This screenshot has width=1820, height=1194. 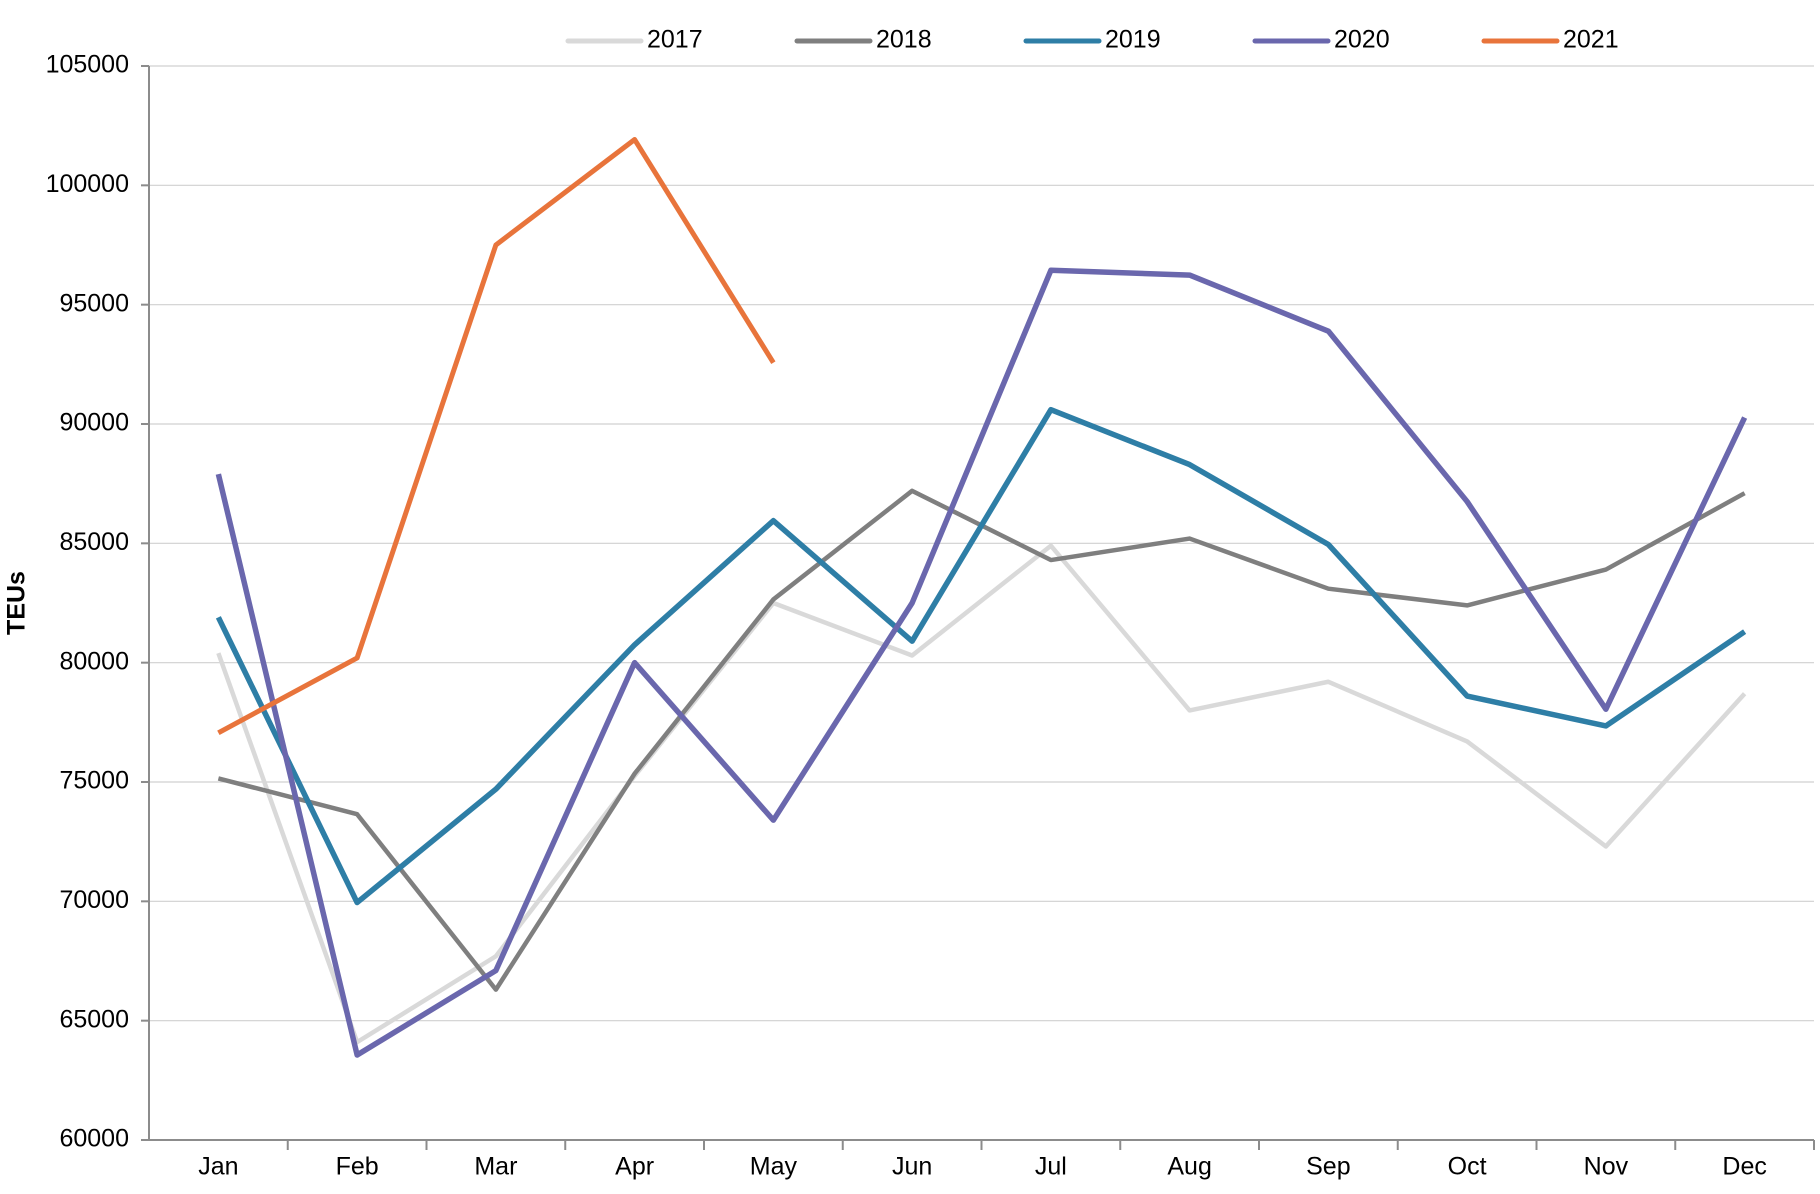 I want to click on x-tick-label: Apr, so click(x=634, y=1167).